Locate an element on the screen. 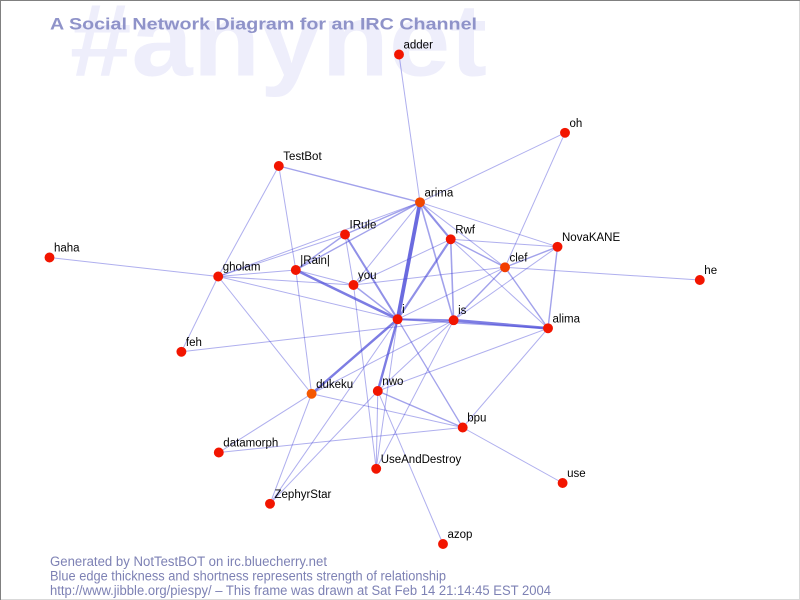  svg-text: alima is located at coordinates (567, 319).